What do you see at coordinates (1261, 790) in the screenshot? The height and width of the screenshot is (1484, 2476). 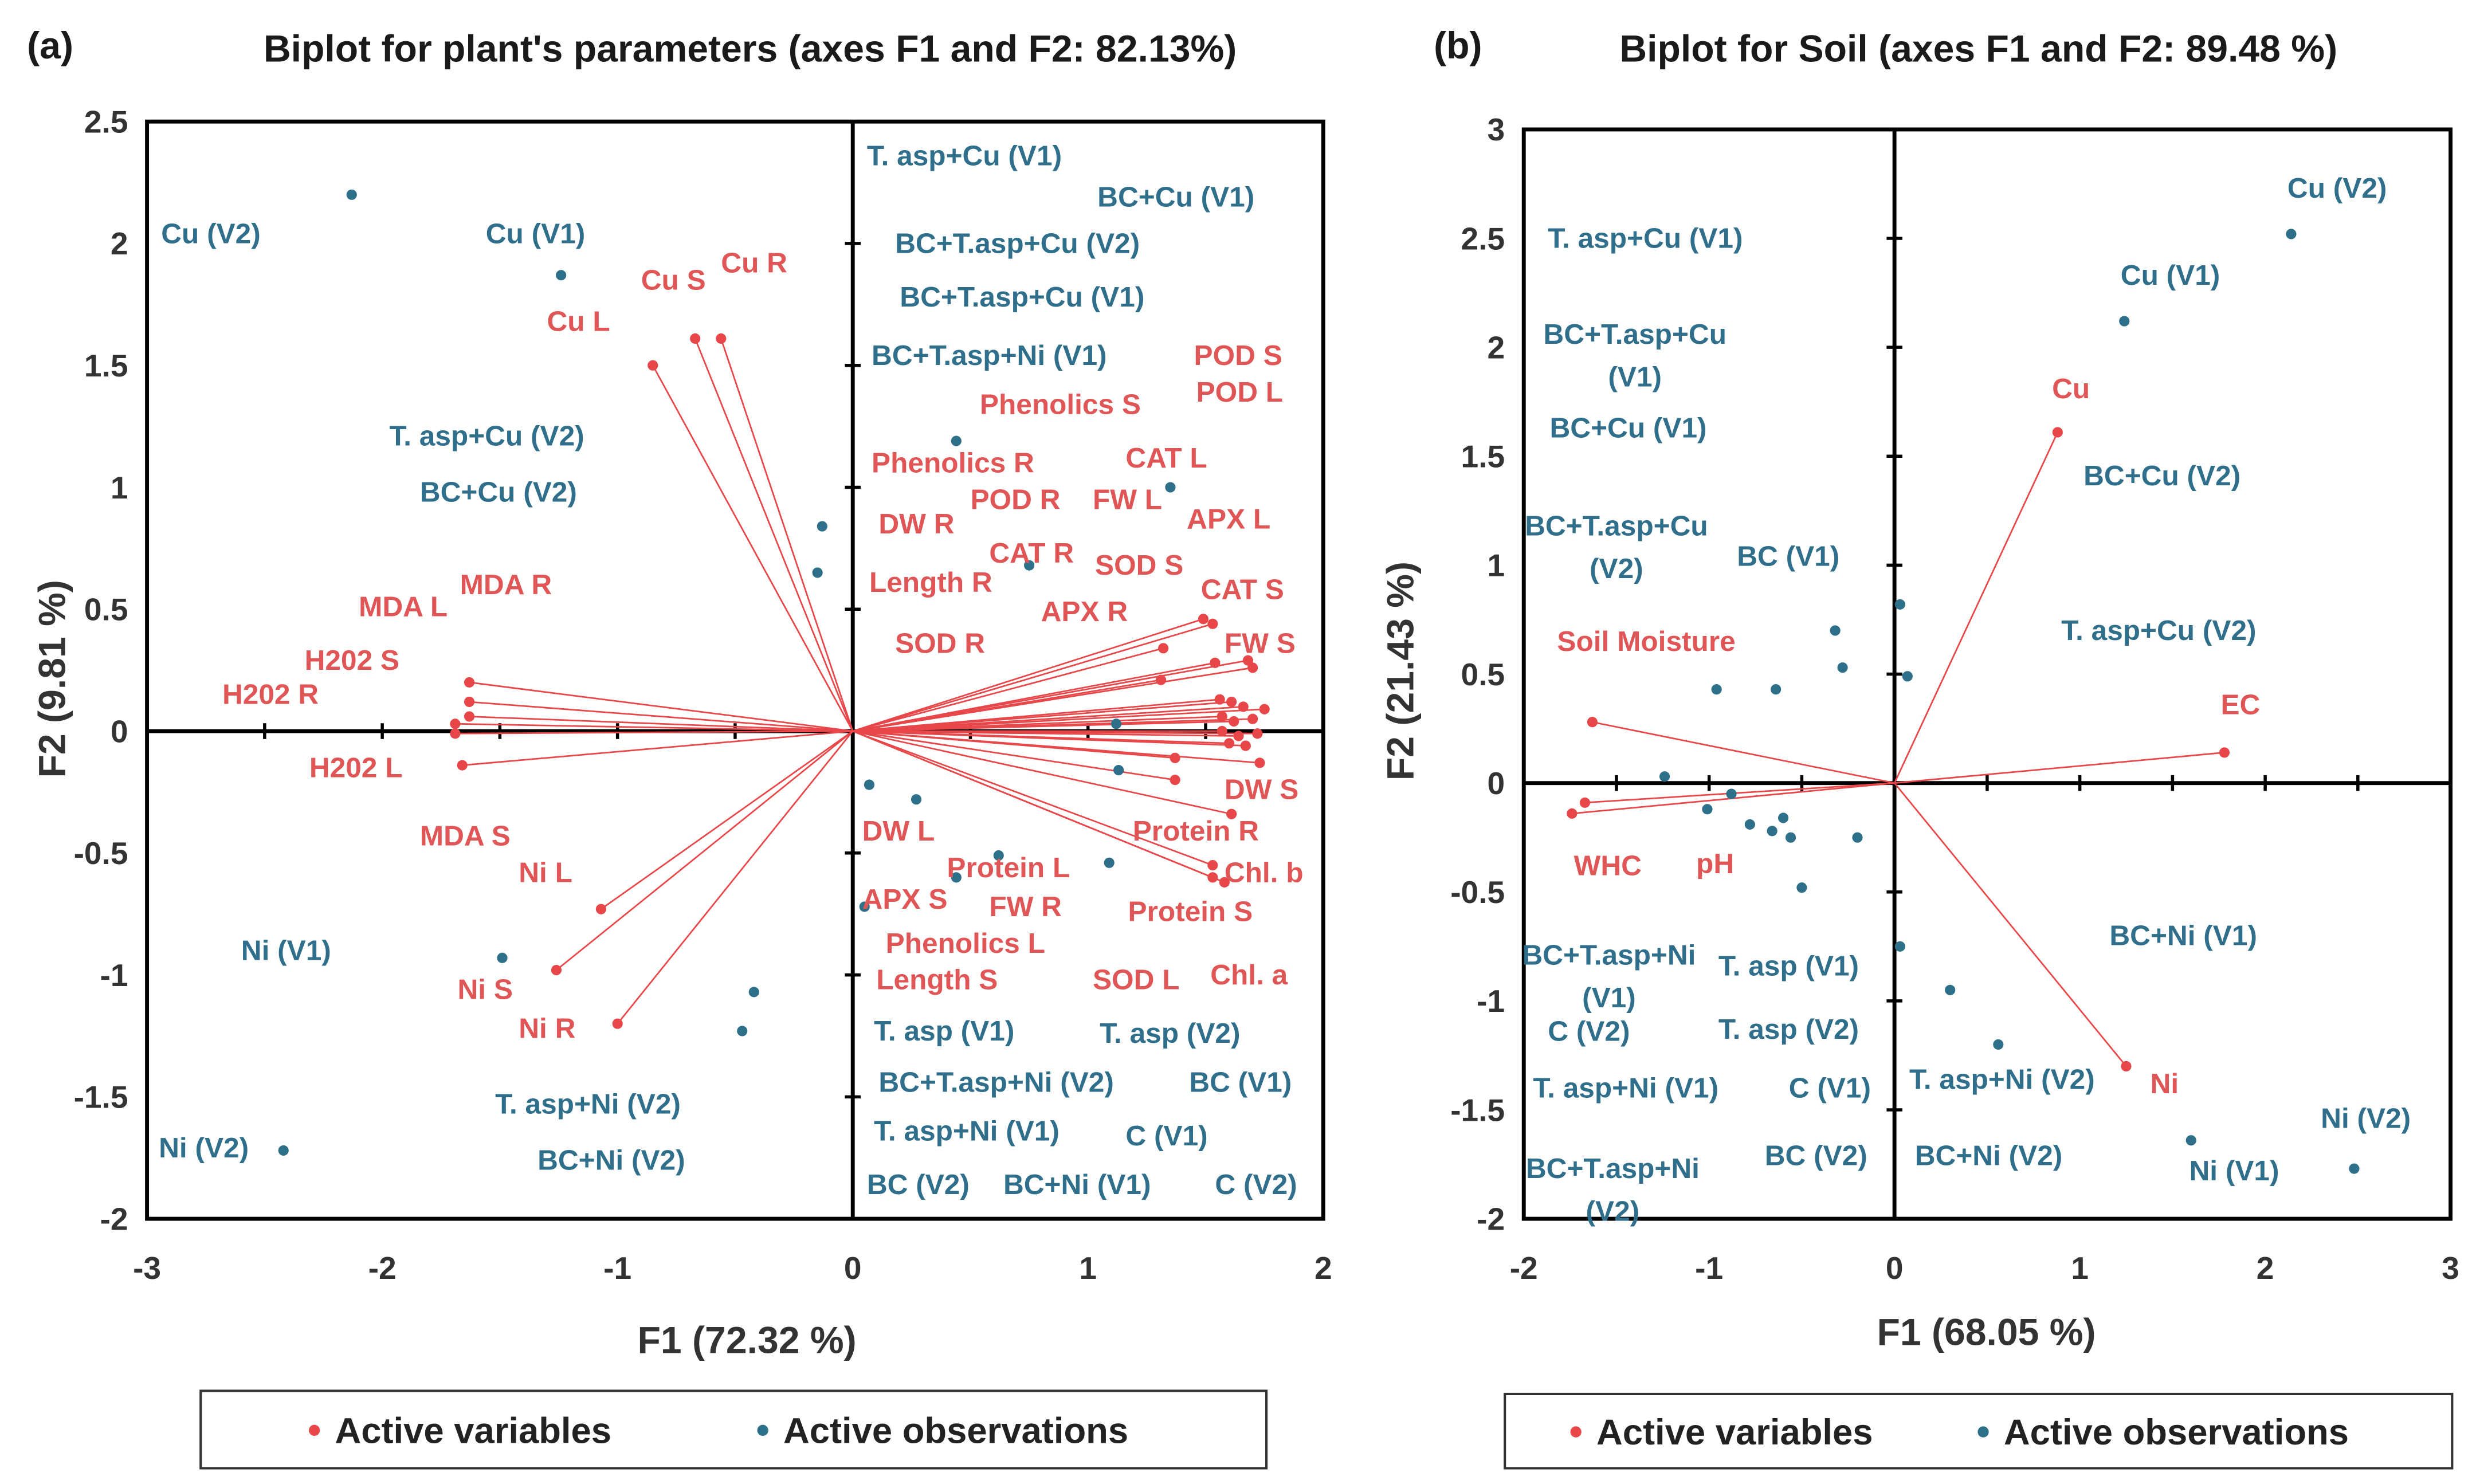 I see `variable-label: DW S` at bounding box center [1261, 790].